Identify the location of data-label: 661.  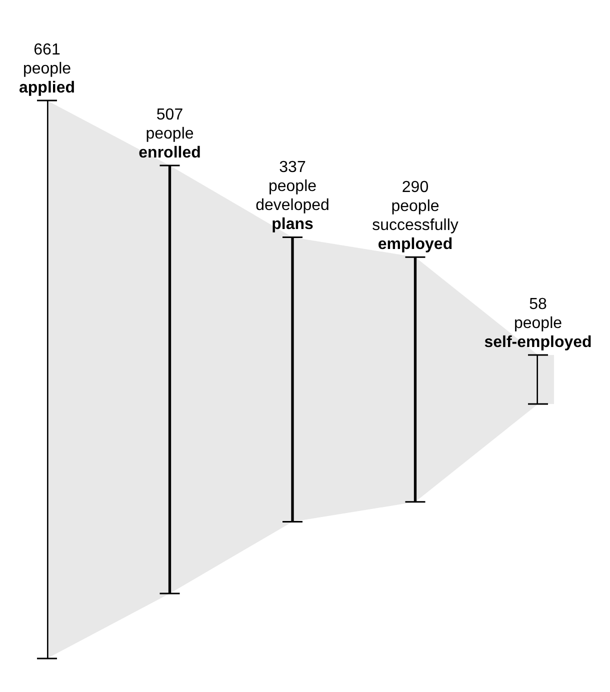
(47, 49).